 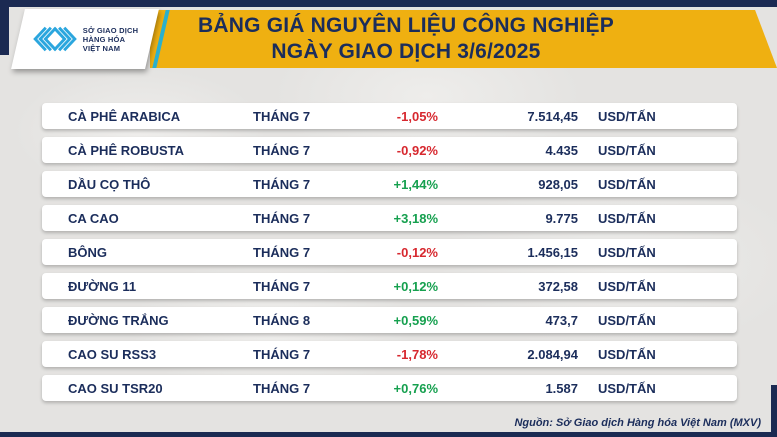 What do you see at coordinates (415, 286) in the screenshot?
I see `change-percent: +0,12%` at bounding box center [415, 286].